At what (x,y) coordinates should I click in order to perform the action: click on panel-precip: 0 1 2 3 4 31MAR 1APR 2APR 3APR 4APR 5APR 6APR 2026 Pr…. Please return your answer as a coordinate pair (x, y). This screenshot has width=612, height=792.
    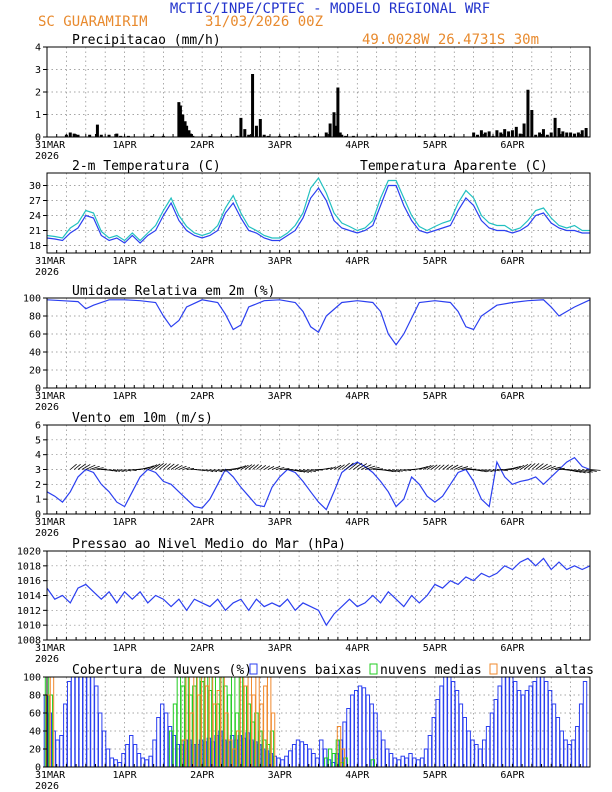
    Looking at the image, I should click on (313, 97).